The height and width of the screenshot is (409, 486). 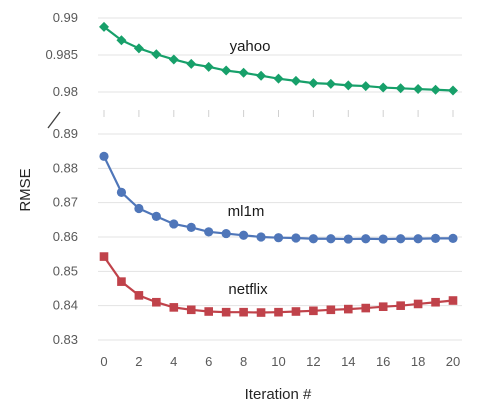 I want to click on y-tick-label: 0.83, so click(x=65, y=339).